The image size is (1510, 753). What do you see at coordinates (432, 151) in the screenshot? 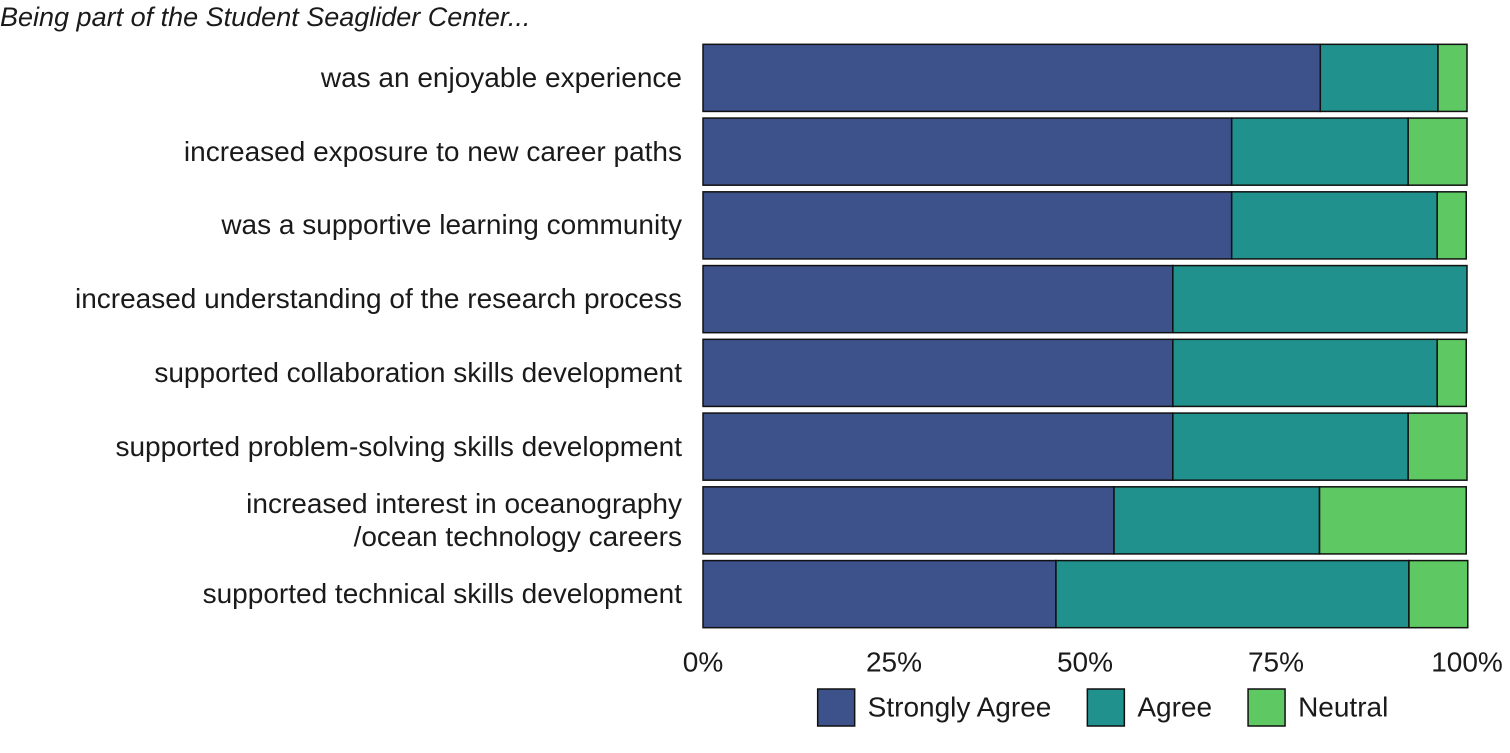
I see `category-label: increased exposure to new career paths` at bounding box center [432, 151].